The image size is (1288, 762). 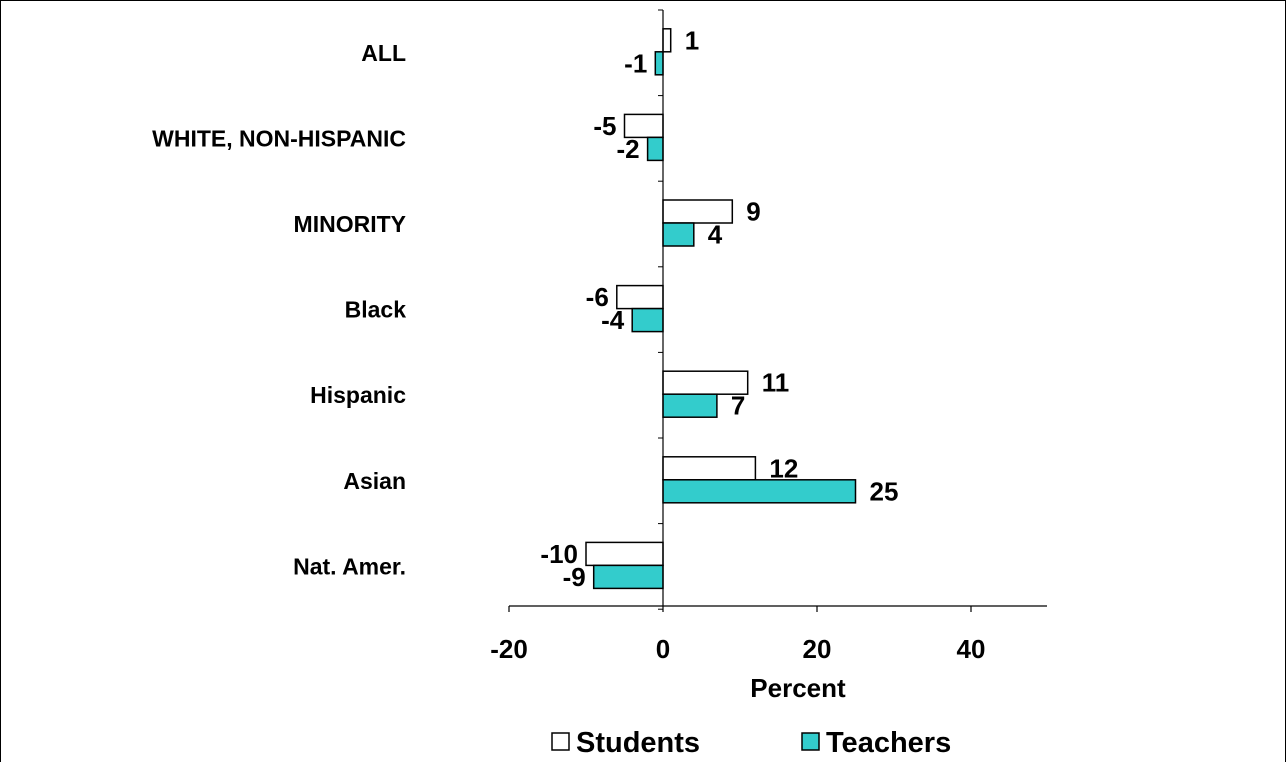 I want to click on category-label: Nat. Amer., so click(x=349, y=566).